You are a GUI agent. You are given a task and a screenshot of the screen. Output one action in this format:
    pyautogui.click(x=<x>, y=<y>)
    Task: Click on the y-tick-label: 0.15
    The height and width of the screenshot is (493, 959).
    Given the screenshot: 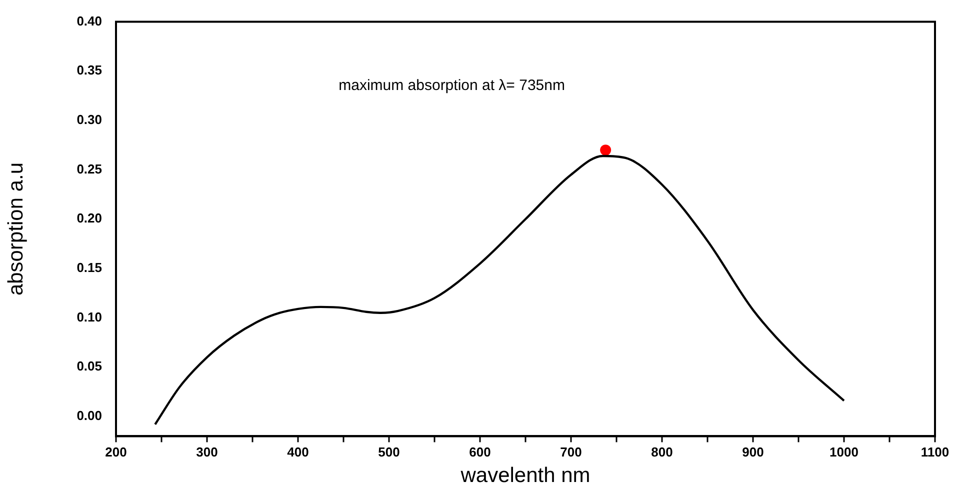 What is the action you would take?
    pyautogui.click(x=89, y=268)
    